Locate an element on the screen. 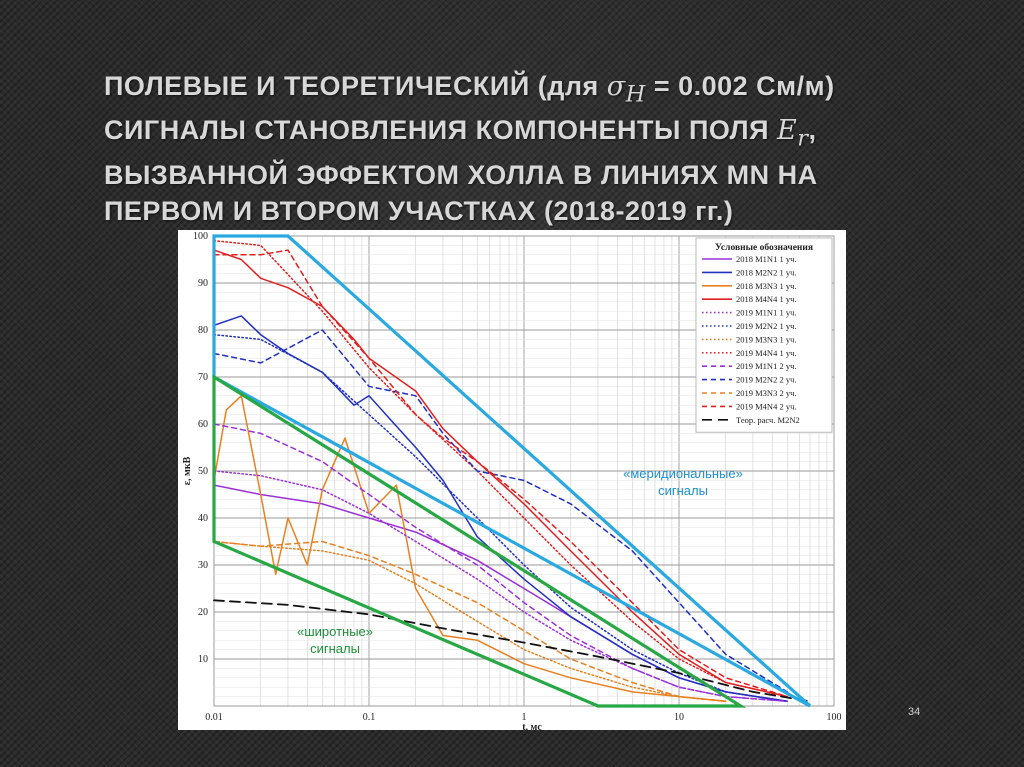  legend-frame is located at coordinates (764, 335).